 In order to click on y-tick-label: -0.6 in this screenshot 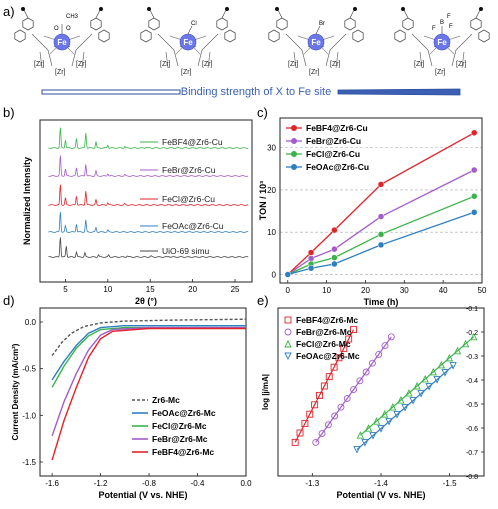, I will do `click(472, 429)`.